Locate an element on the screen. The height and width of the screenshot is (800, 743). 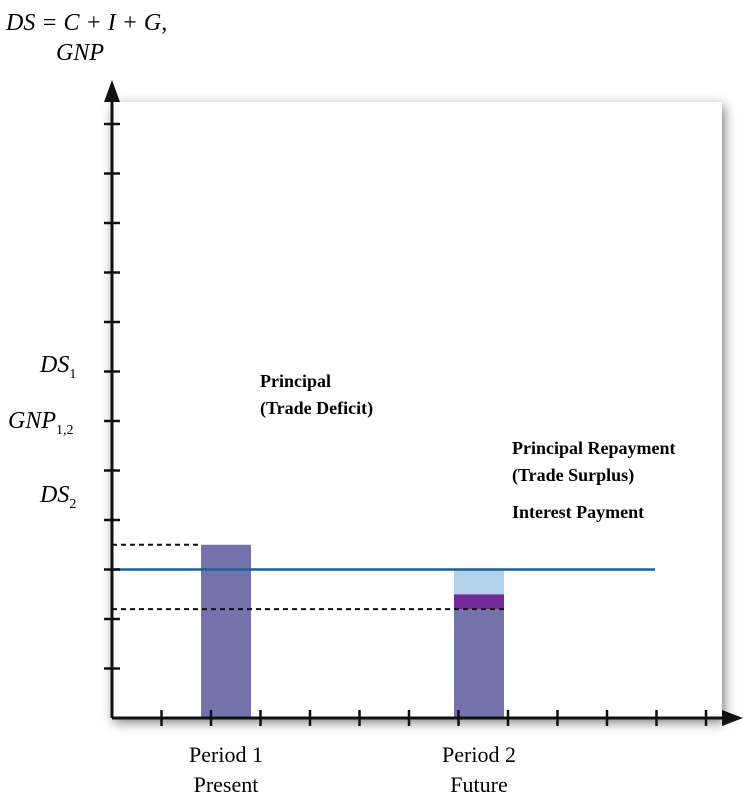
y-axis-arrowhead is located at coordinates (112, 91).